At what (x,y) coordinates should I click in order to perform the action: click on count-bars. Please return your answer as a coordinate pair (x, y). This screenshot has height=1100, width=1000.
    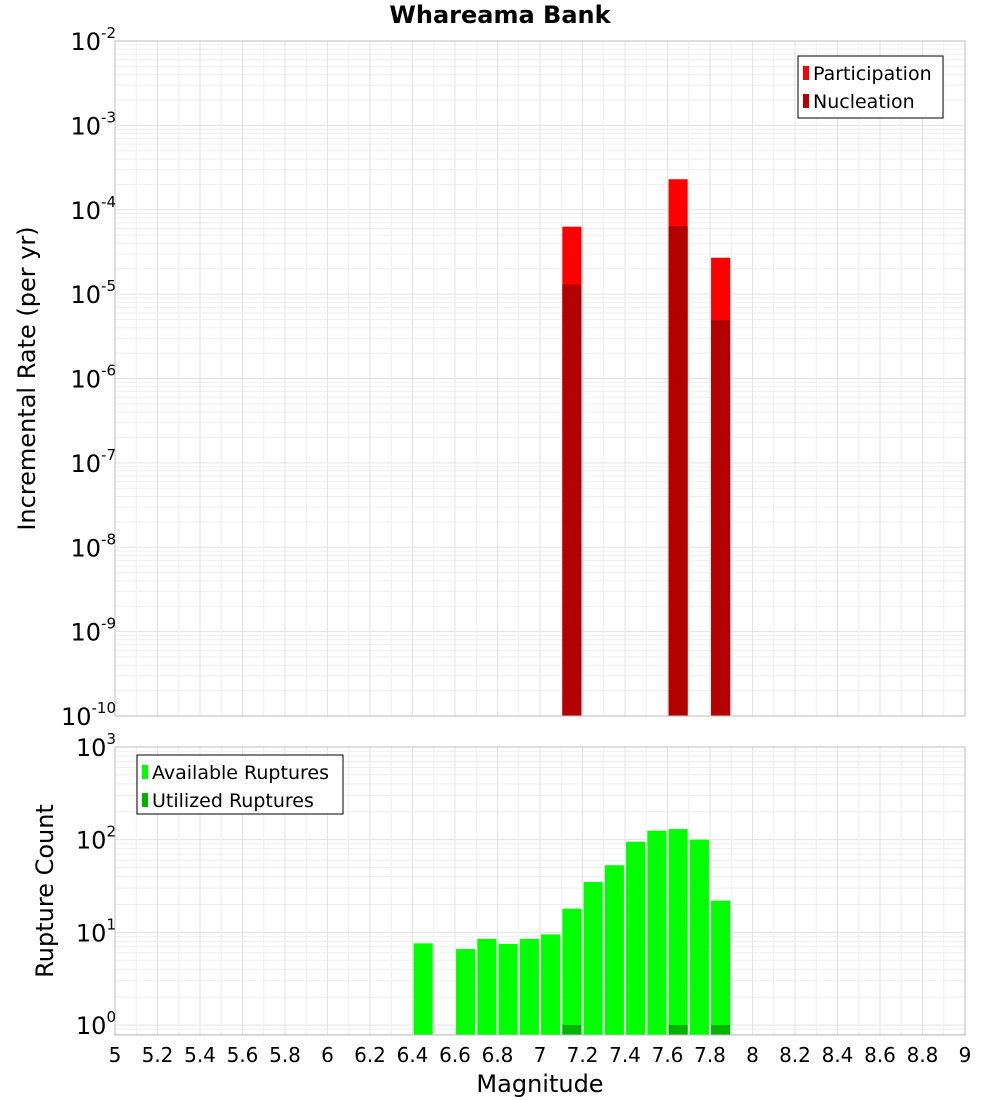
    Looking at the image, I should click on (572, 932).